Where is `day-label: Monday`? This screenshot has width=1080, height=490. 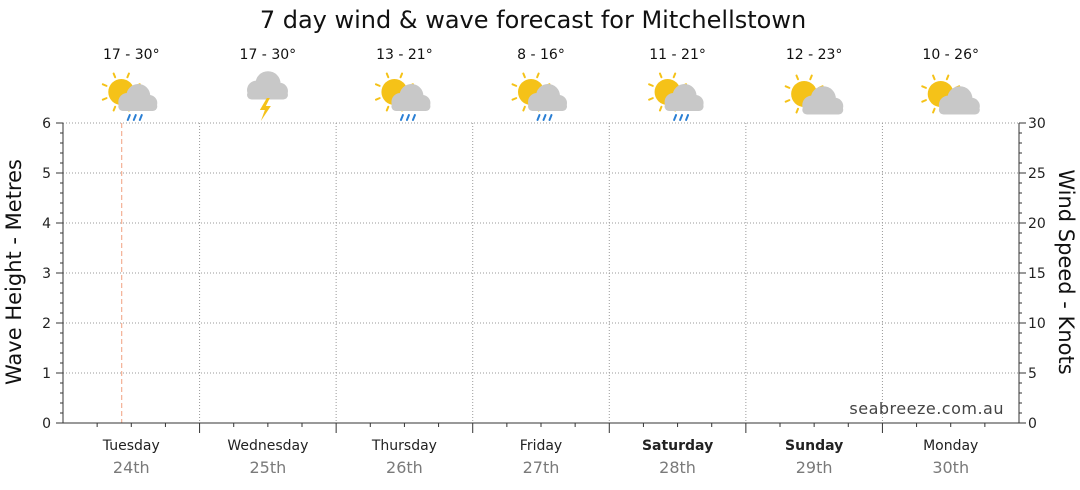
day-label: Monday is located at coordinates (950, 446).